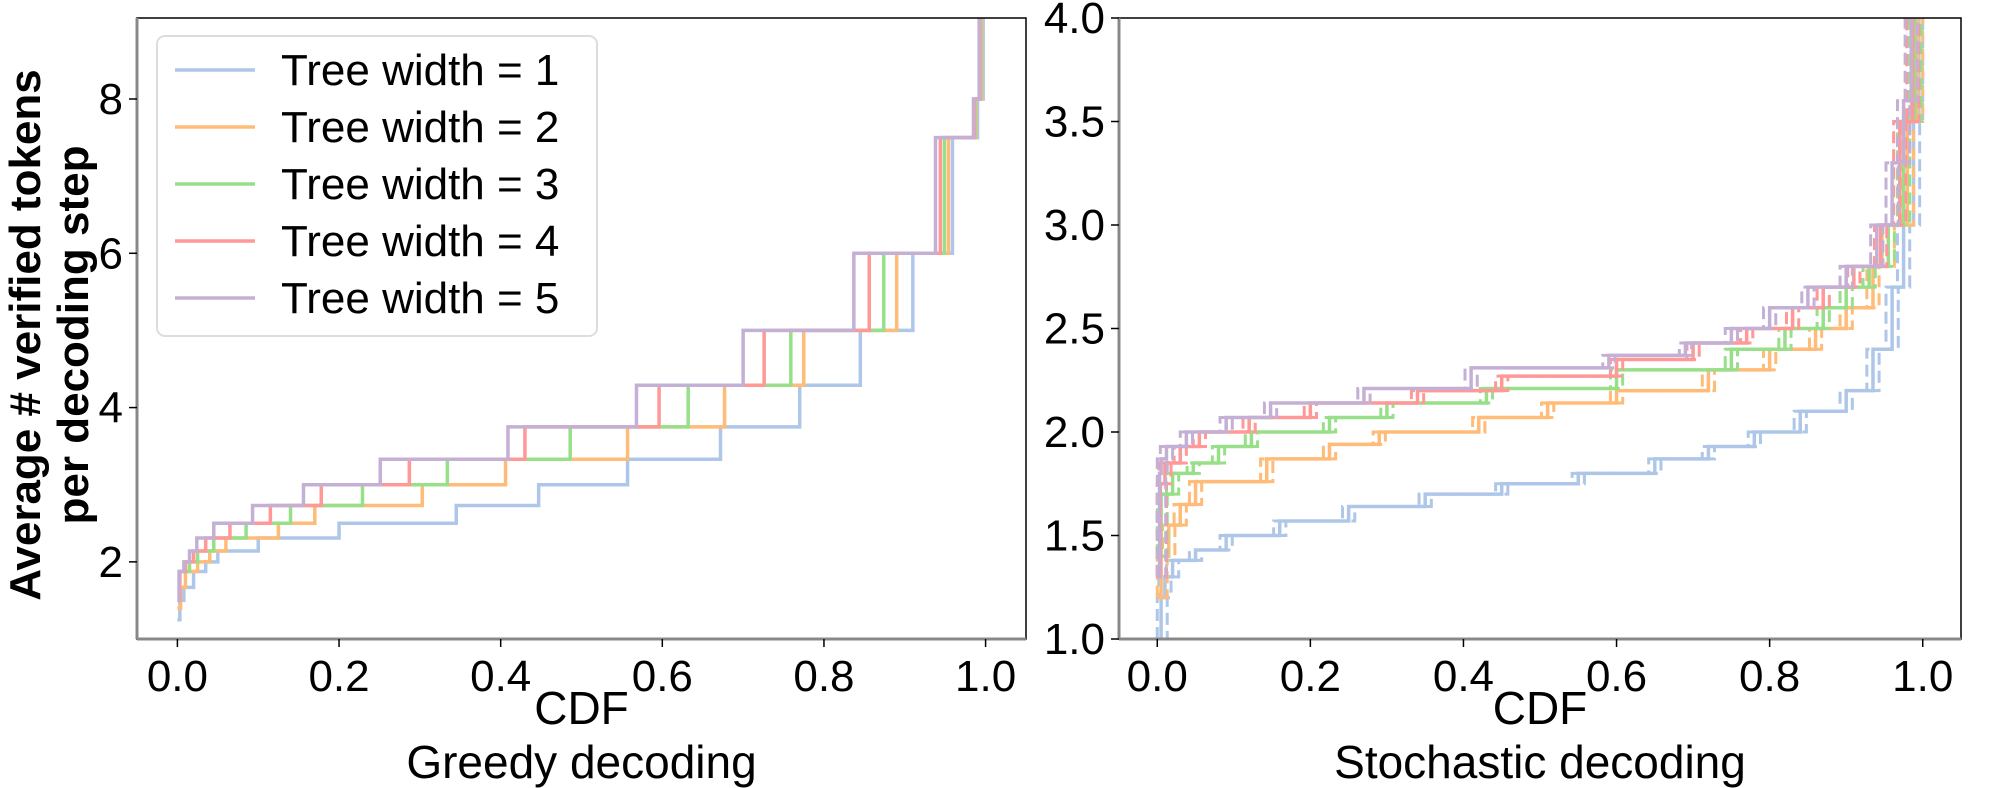 Image resolution: width=2000 pixels, height=788 pixels. I want to click on legend-entry-2: Tree width = 2, so click(367, 127).